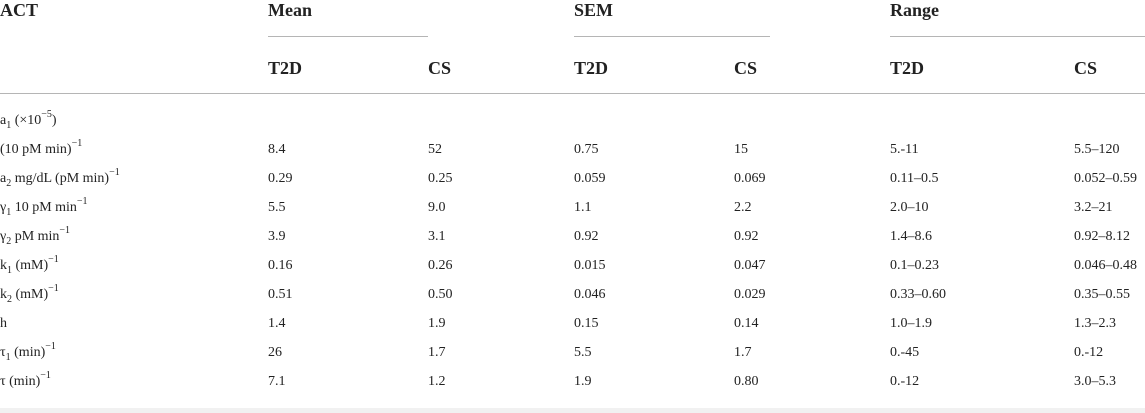 Image resolution: width=1145 pixels, height=413 pixels. Describe the element at coordinates (590, 178) in the screenshot. I see `table-cell: 0.059` at that location.